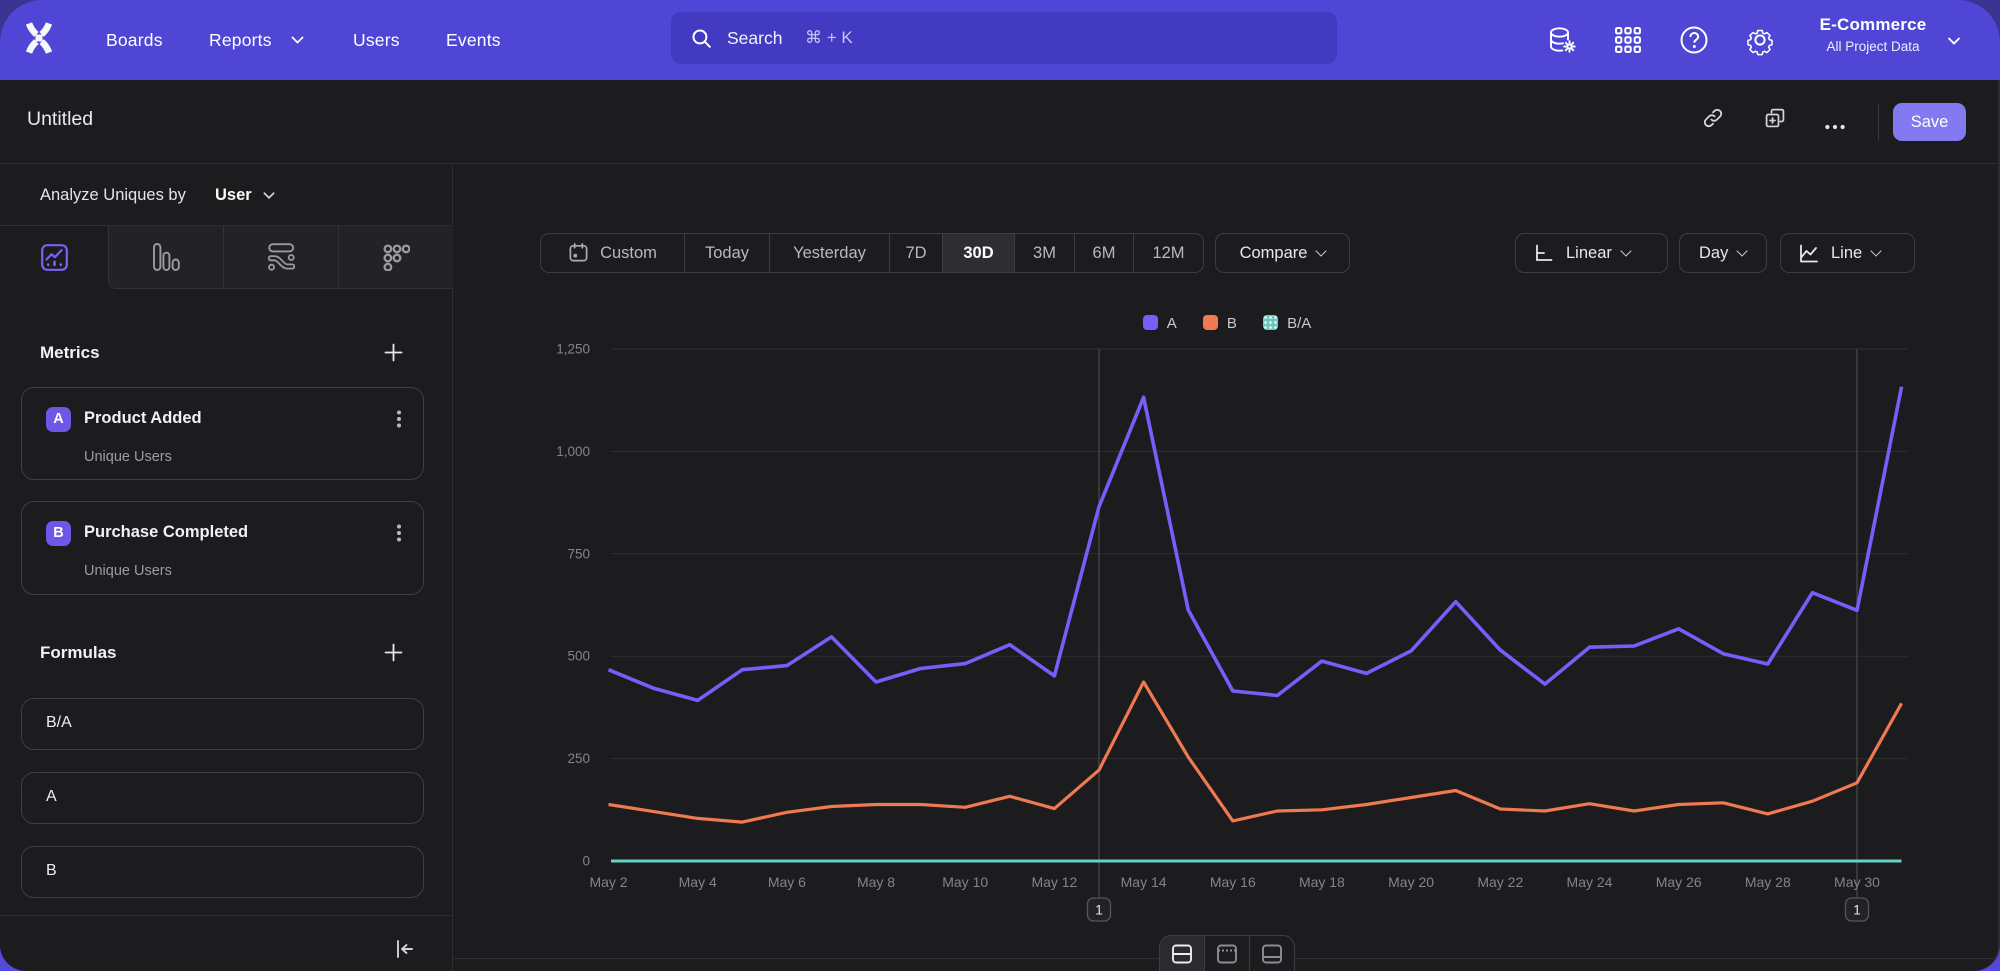  I want to click on svg-text: May 22, so click(1500, 882).